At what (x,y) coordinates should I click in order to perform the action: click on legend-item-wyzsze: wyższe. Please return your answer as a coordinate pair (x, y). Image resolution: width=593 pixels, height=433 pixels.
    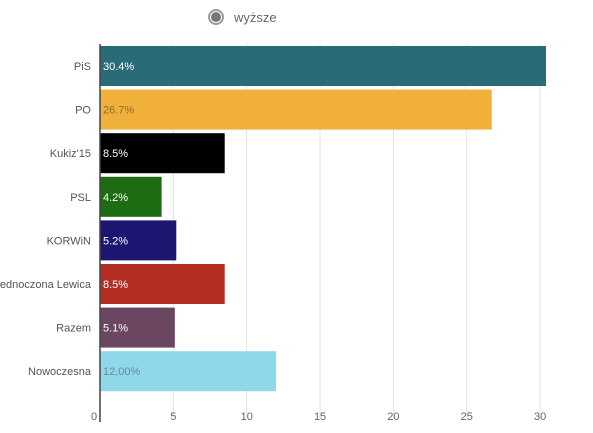
    Looking at the image, I should click on (242, 17).